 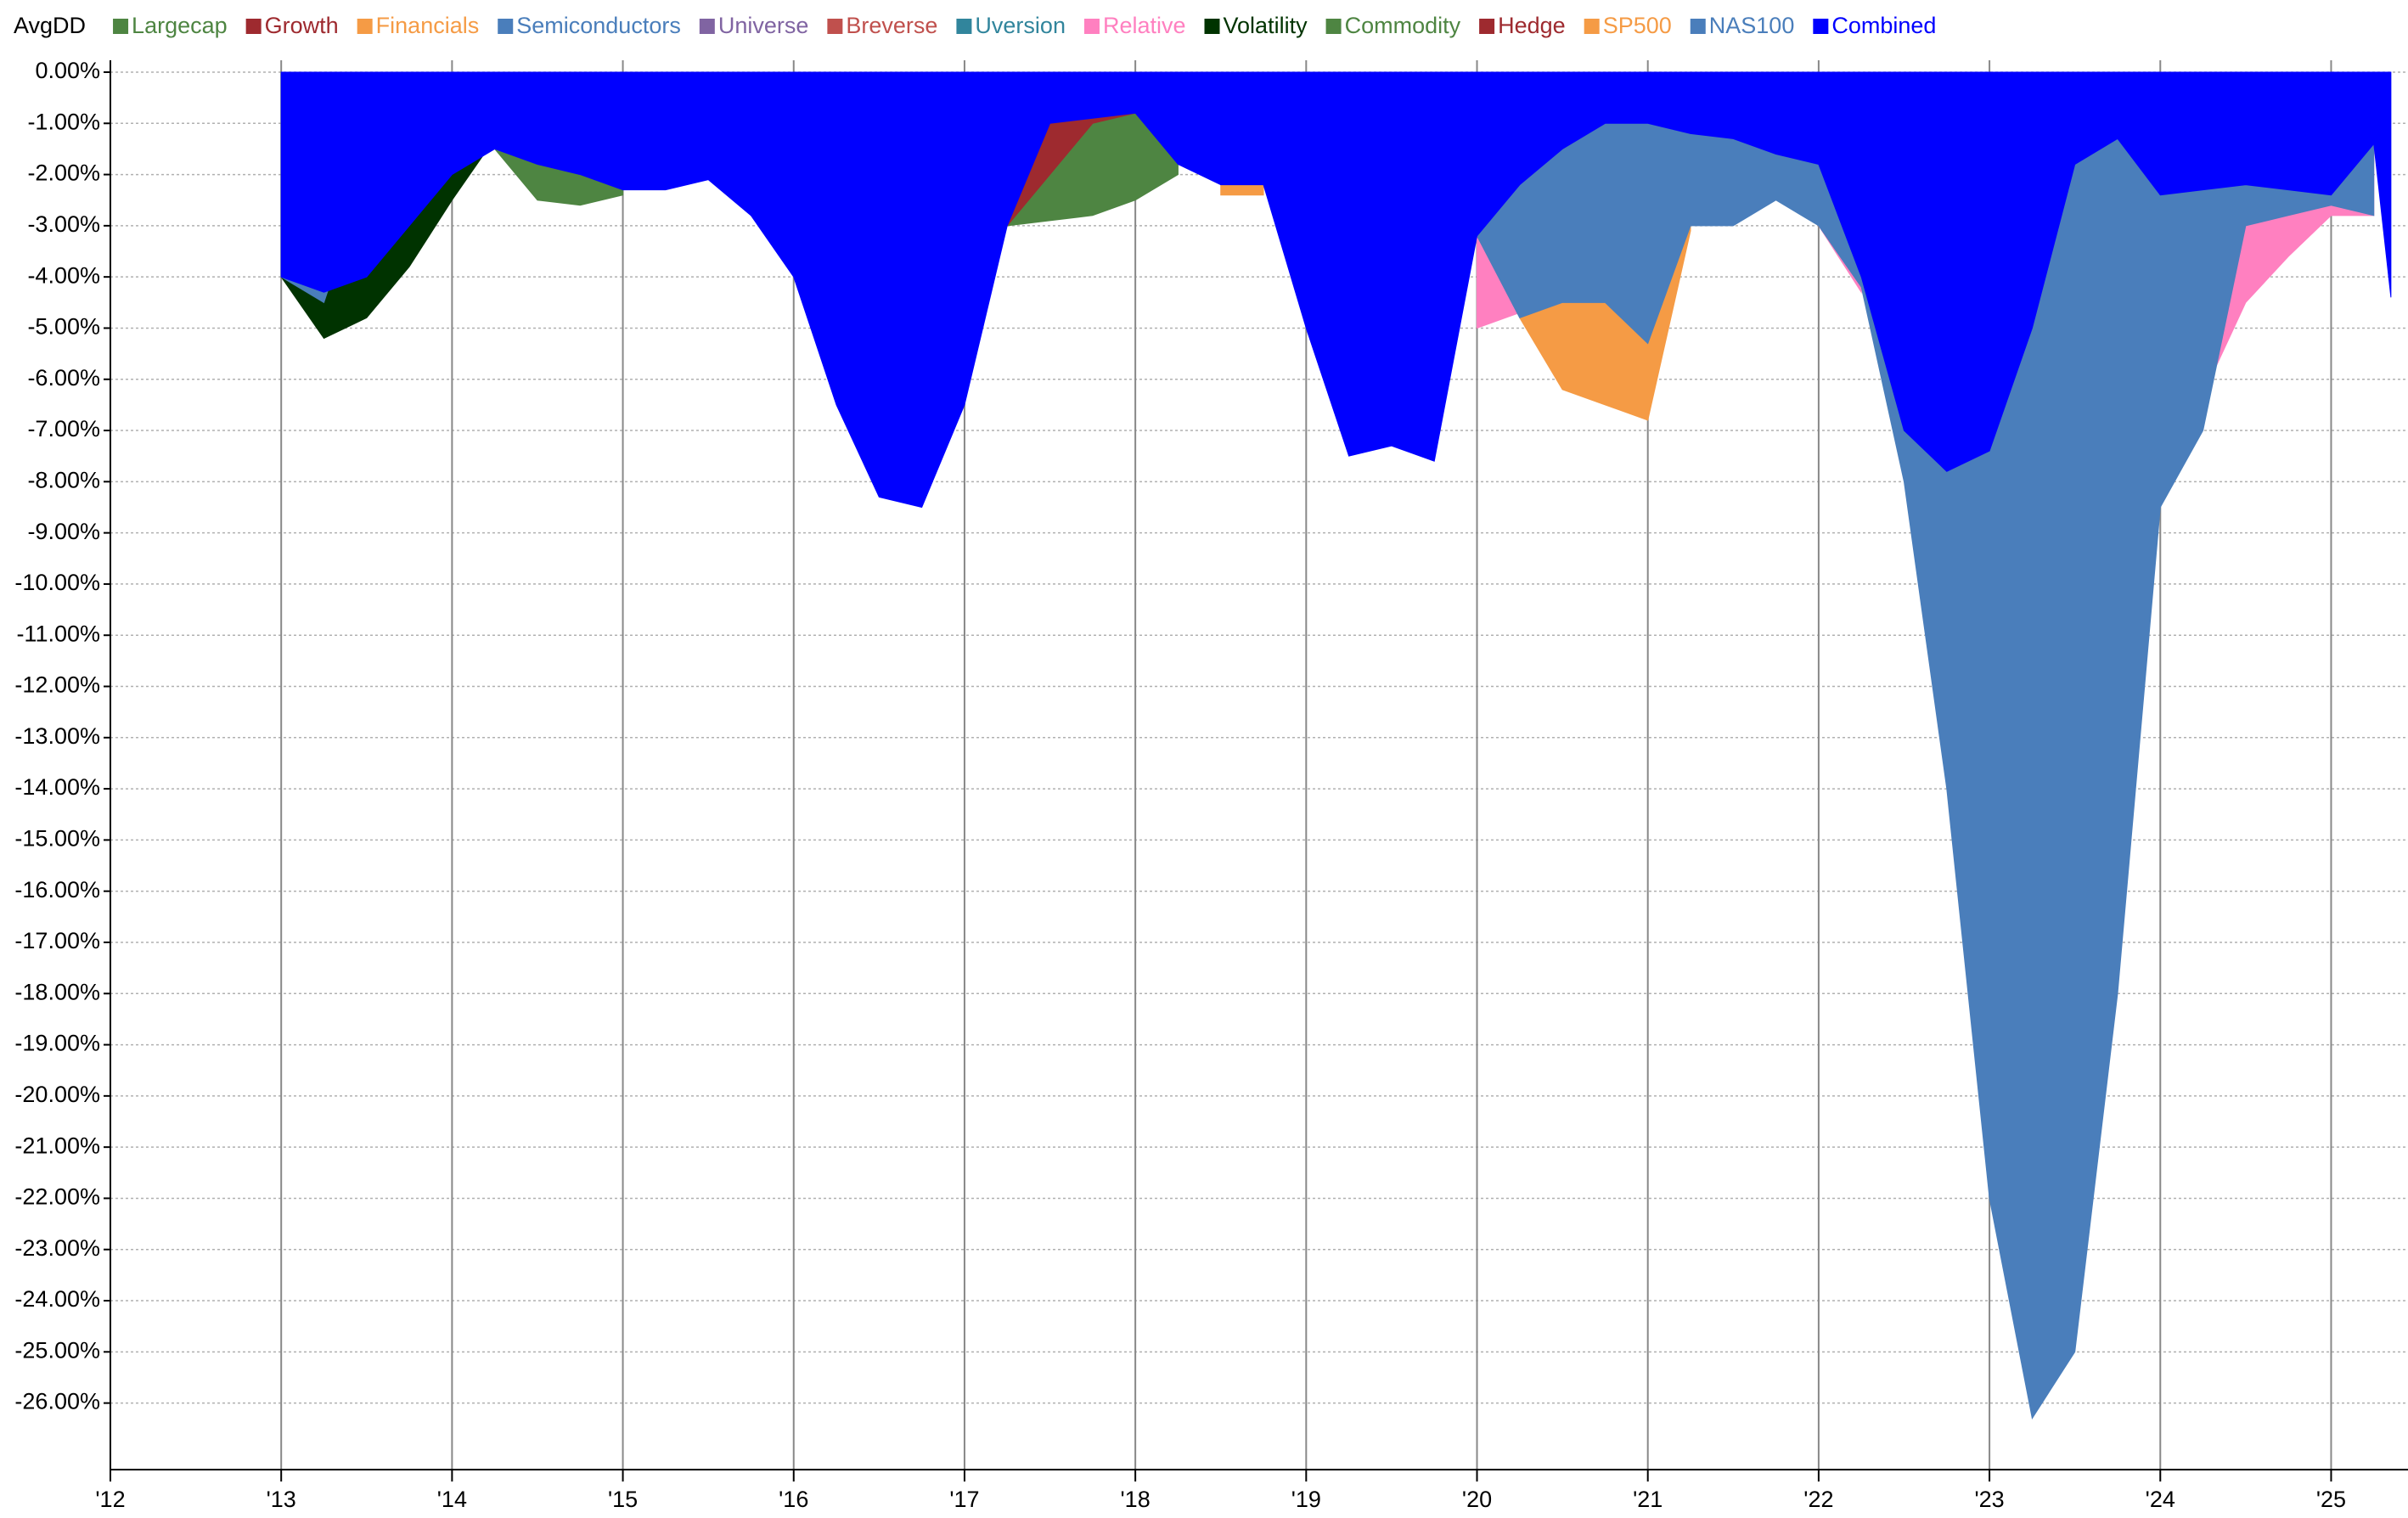 What do you see at coordinates (57, 839) in the screenshot?
I see `y-tick-label: -15.00%` at bounding box center [57, 839].